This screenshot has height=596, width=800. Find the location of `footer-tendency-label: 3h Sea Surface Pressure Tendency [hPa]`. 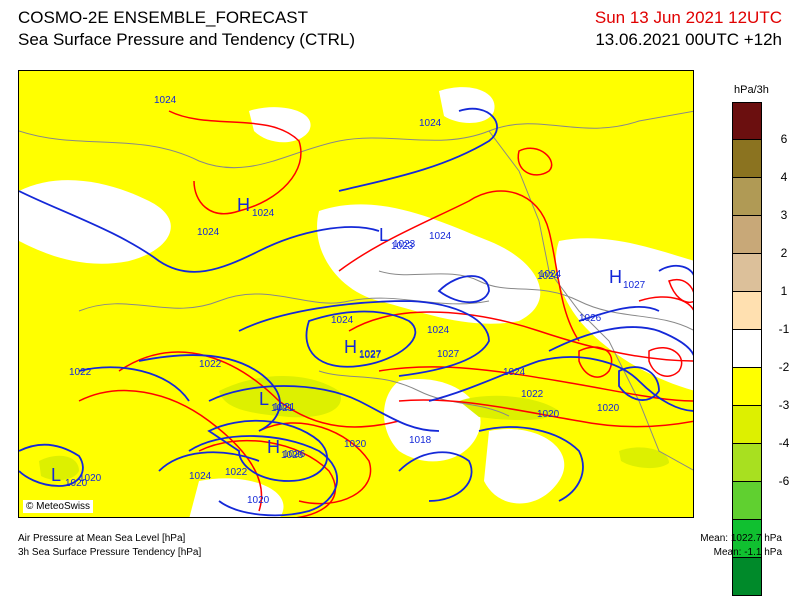

footer-tendency-label: 3h Sea Surface Pressure Tendency [hPa] is located at coordinates (110, 552).